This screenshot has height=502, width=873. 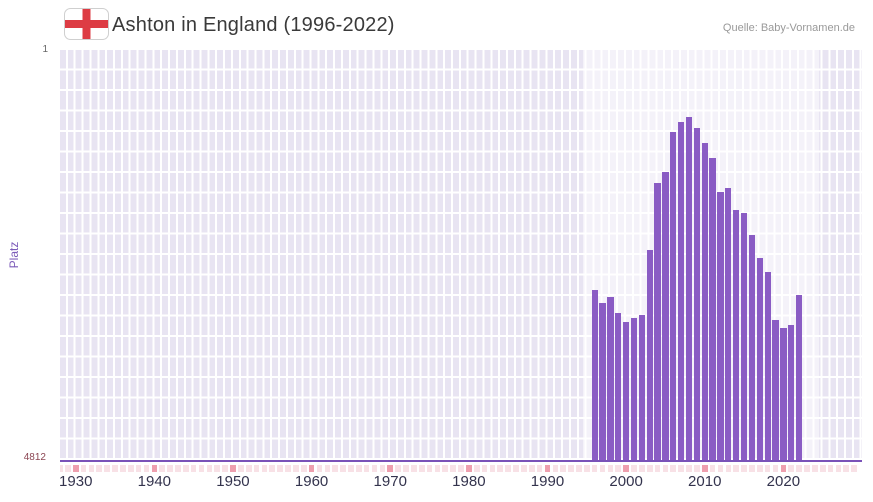 I want to click on bar-2021, so click(x=791, y=392).